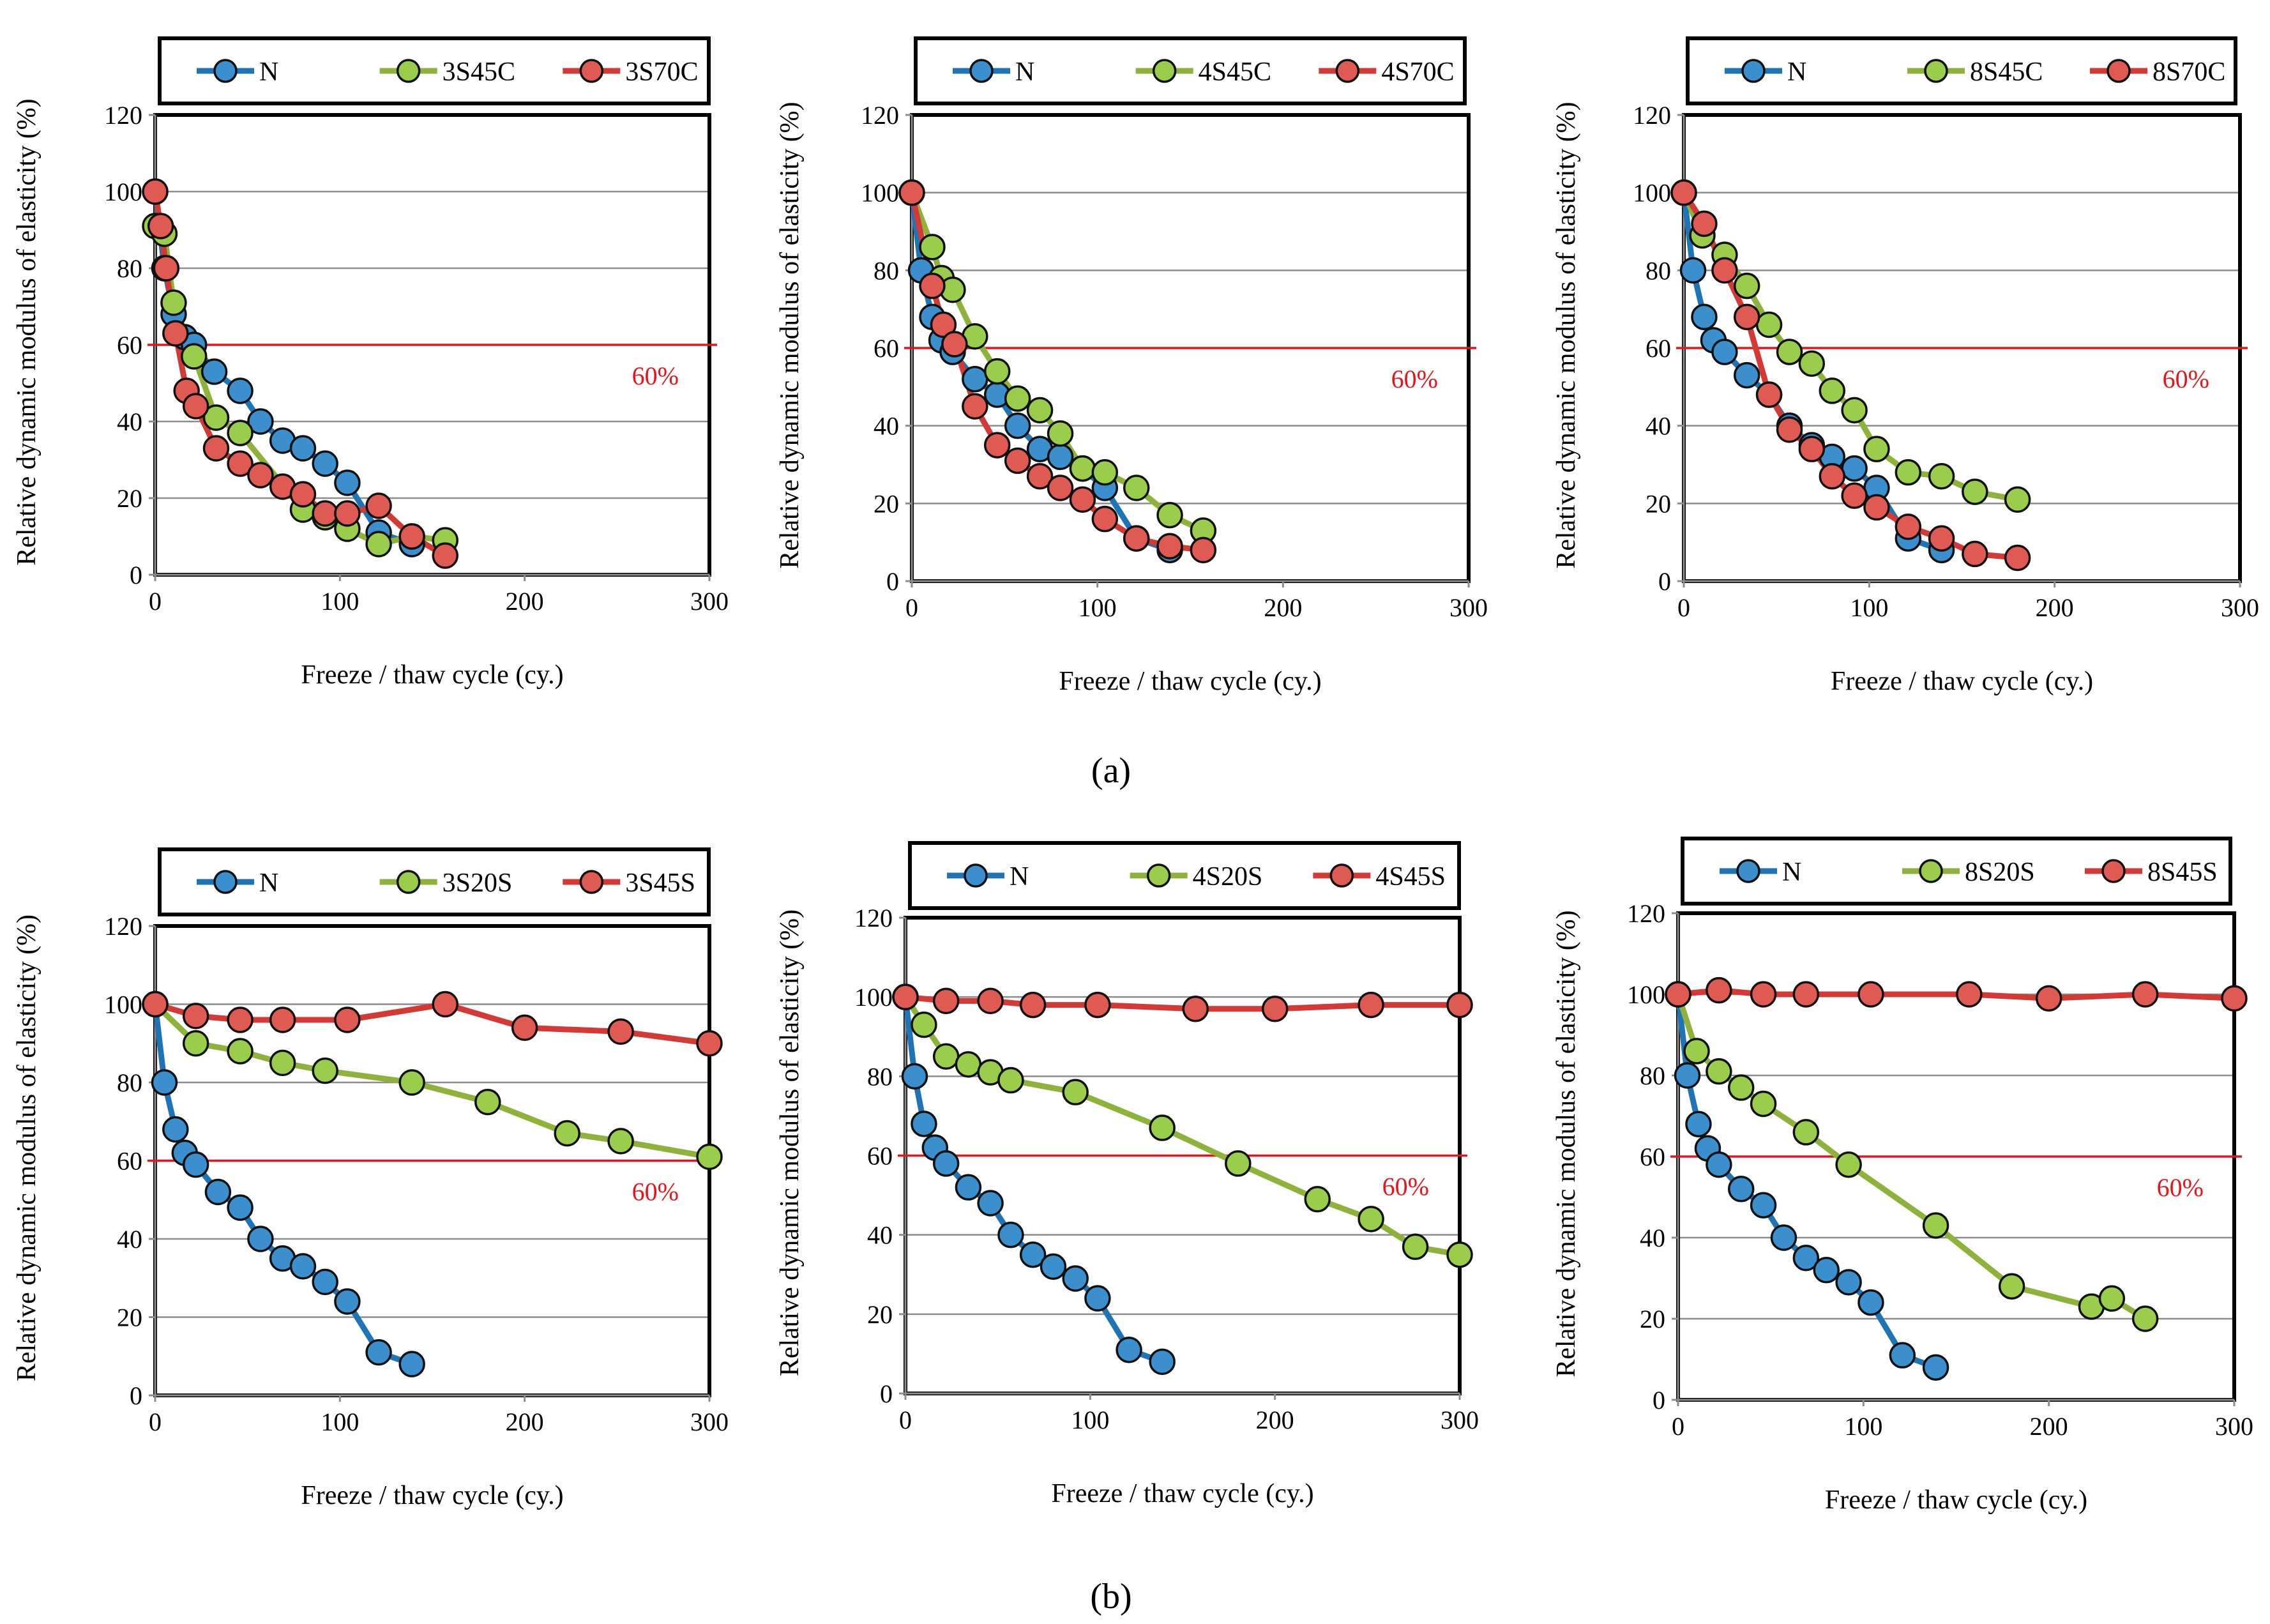 This screenshot has height=1624, width=2270. What do you see at coordinates (1159, 875) in the screenshot?
I see `legend-marker-4S20S` at bounding box center [1159, 875].